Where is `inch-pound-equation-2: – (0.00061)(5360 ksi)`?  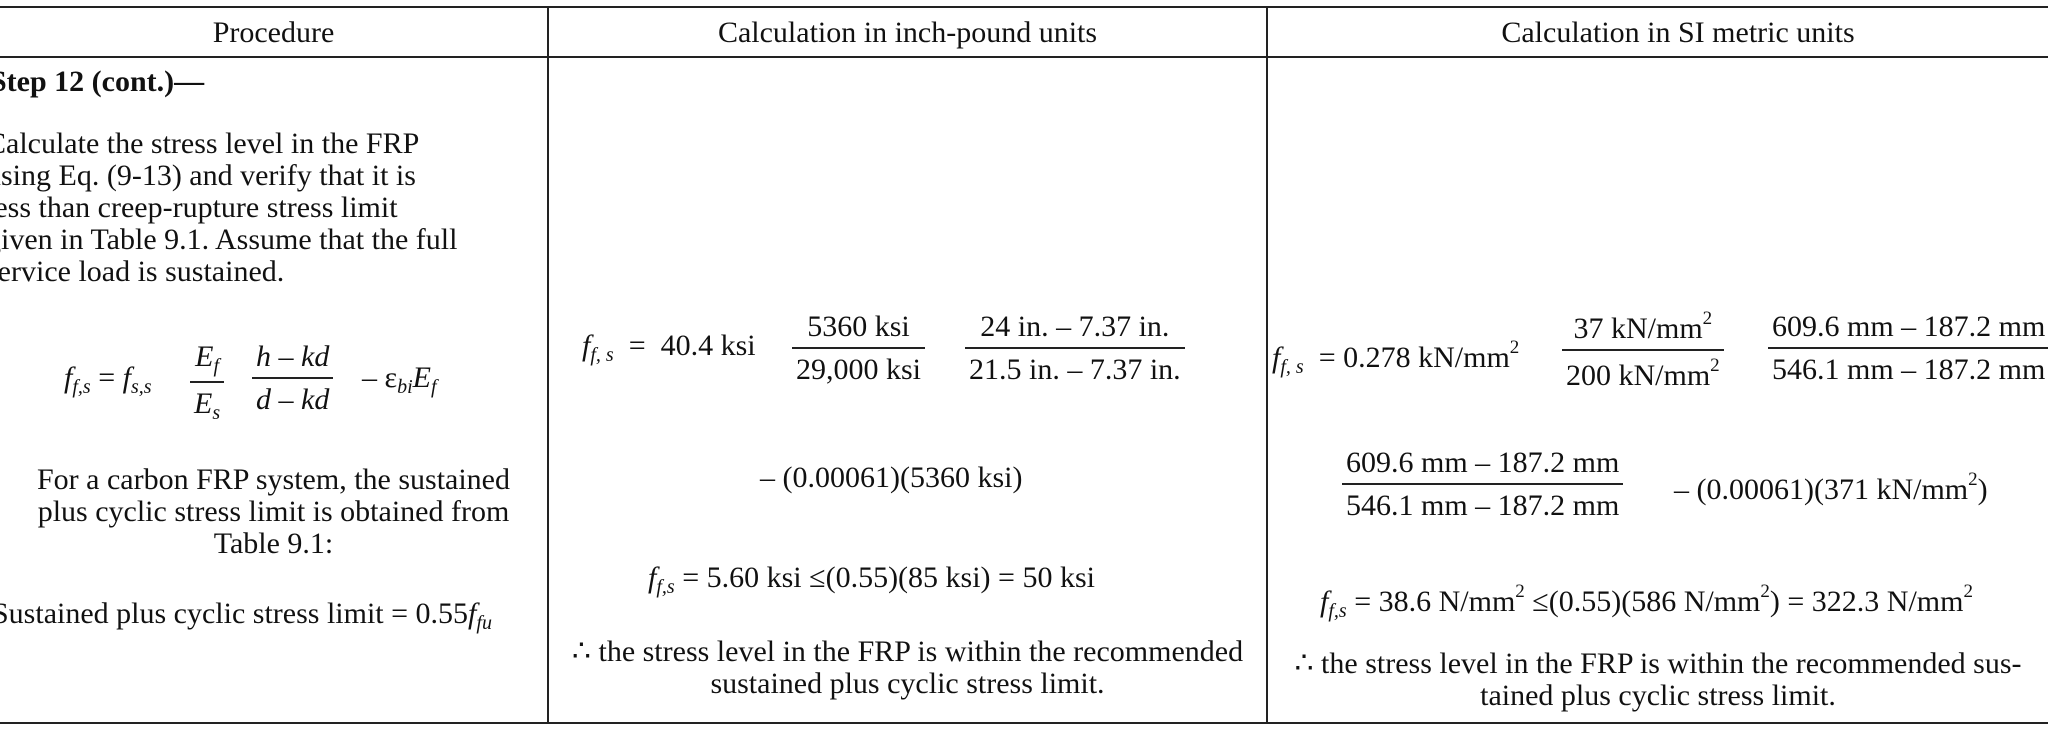
inch-pound-equation-2: – (0.00061)(5360 ksi) is located at coordinates (891, 477).